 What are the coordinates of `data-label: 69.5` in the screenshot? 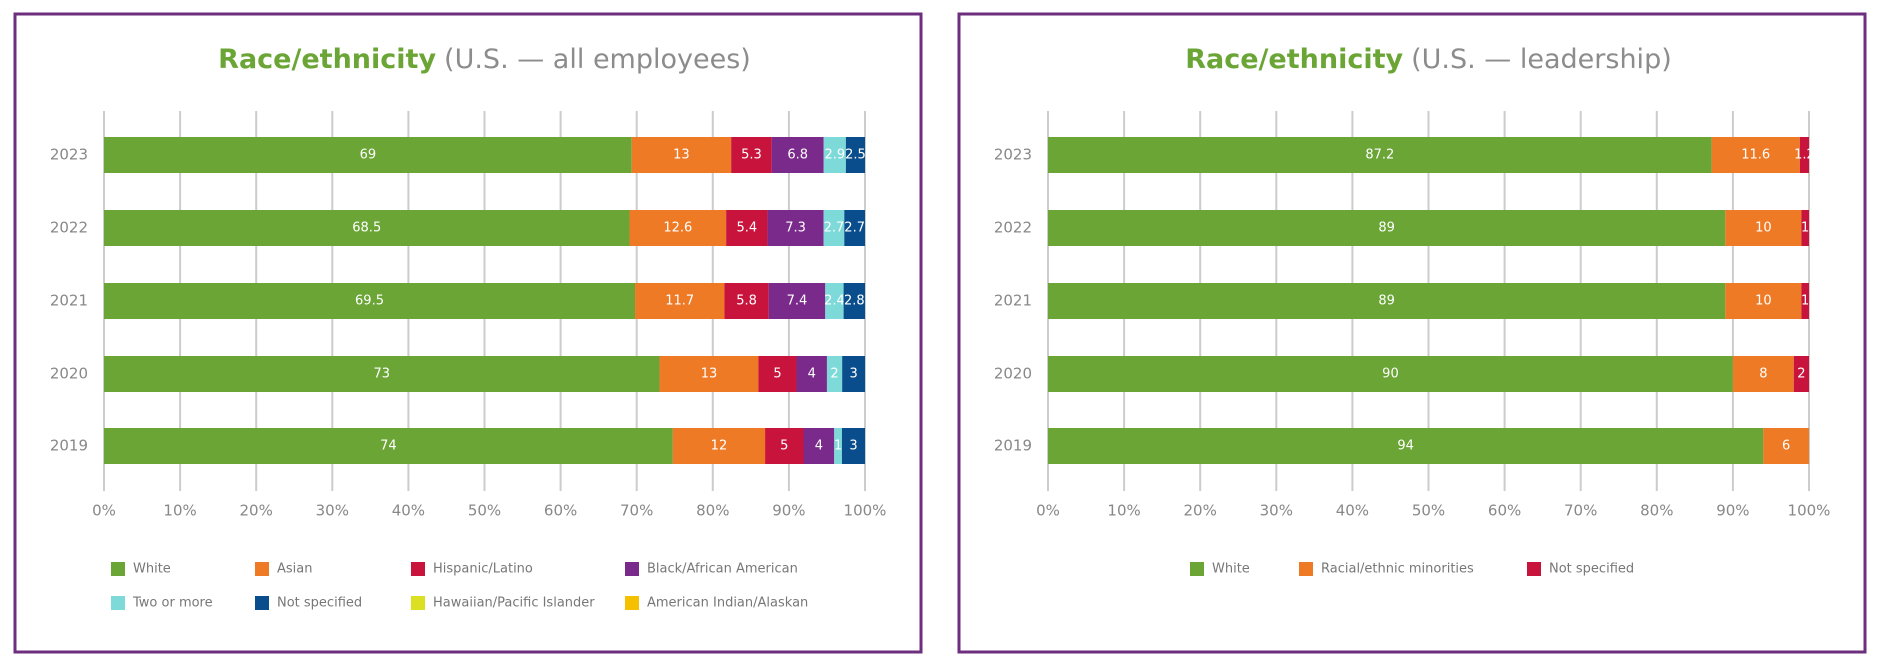 It's located at (369, 301).